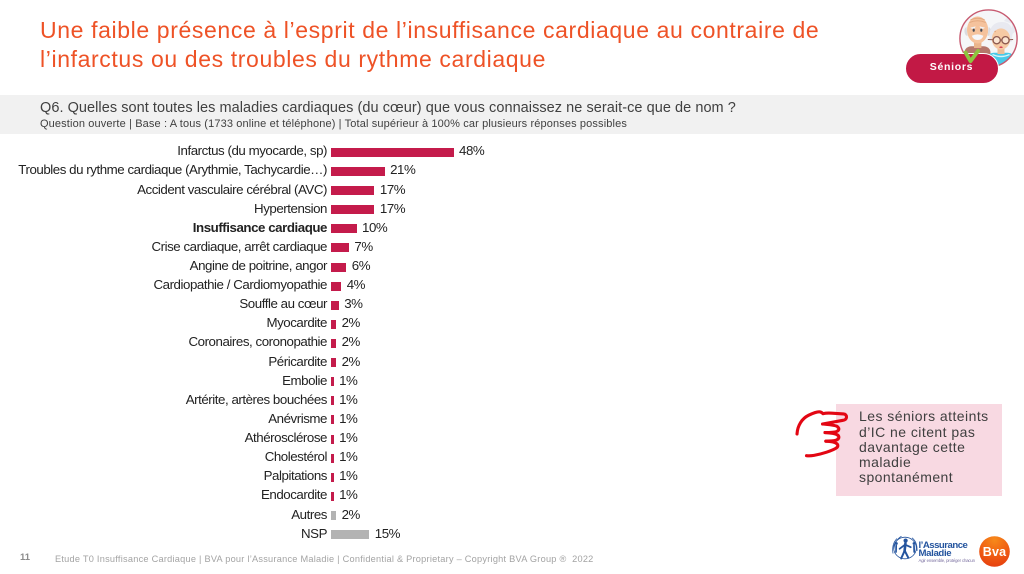  Describe the element at coordinates (935, 553) in the screenshot. I see `svg-text: Maladie` at that location.